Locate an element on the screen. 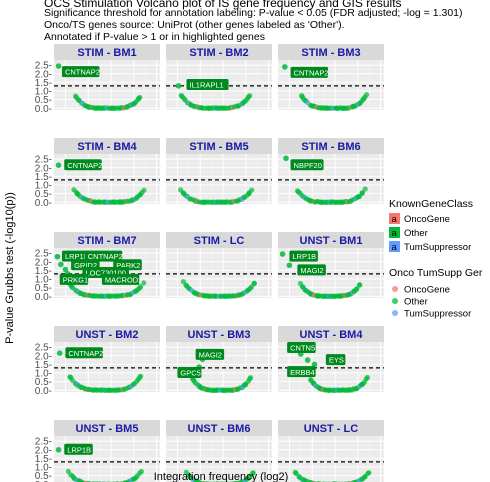 Image resolution: width=490 pixels, height=482 pixels. facet-unst-bm3: UNST - BM3 MAGI2 GPC5 is located at coordinates (219, 359).